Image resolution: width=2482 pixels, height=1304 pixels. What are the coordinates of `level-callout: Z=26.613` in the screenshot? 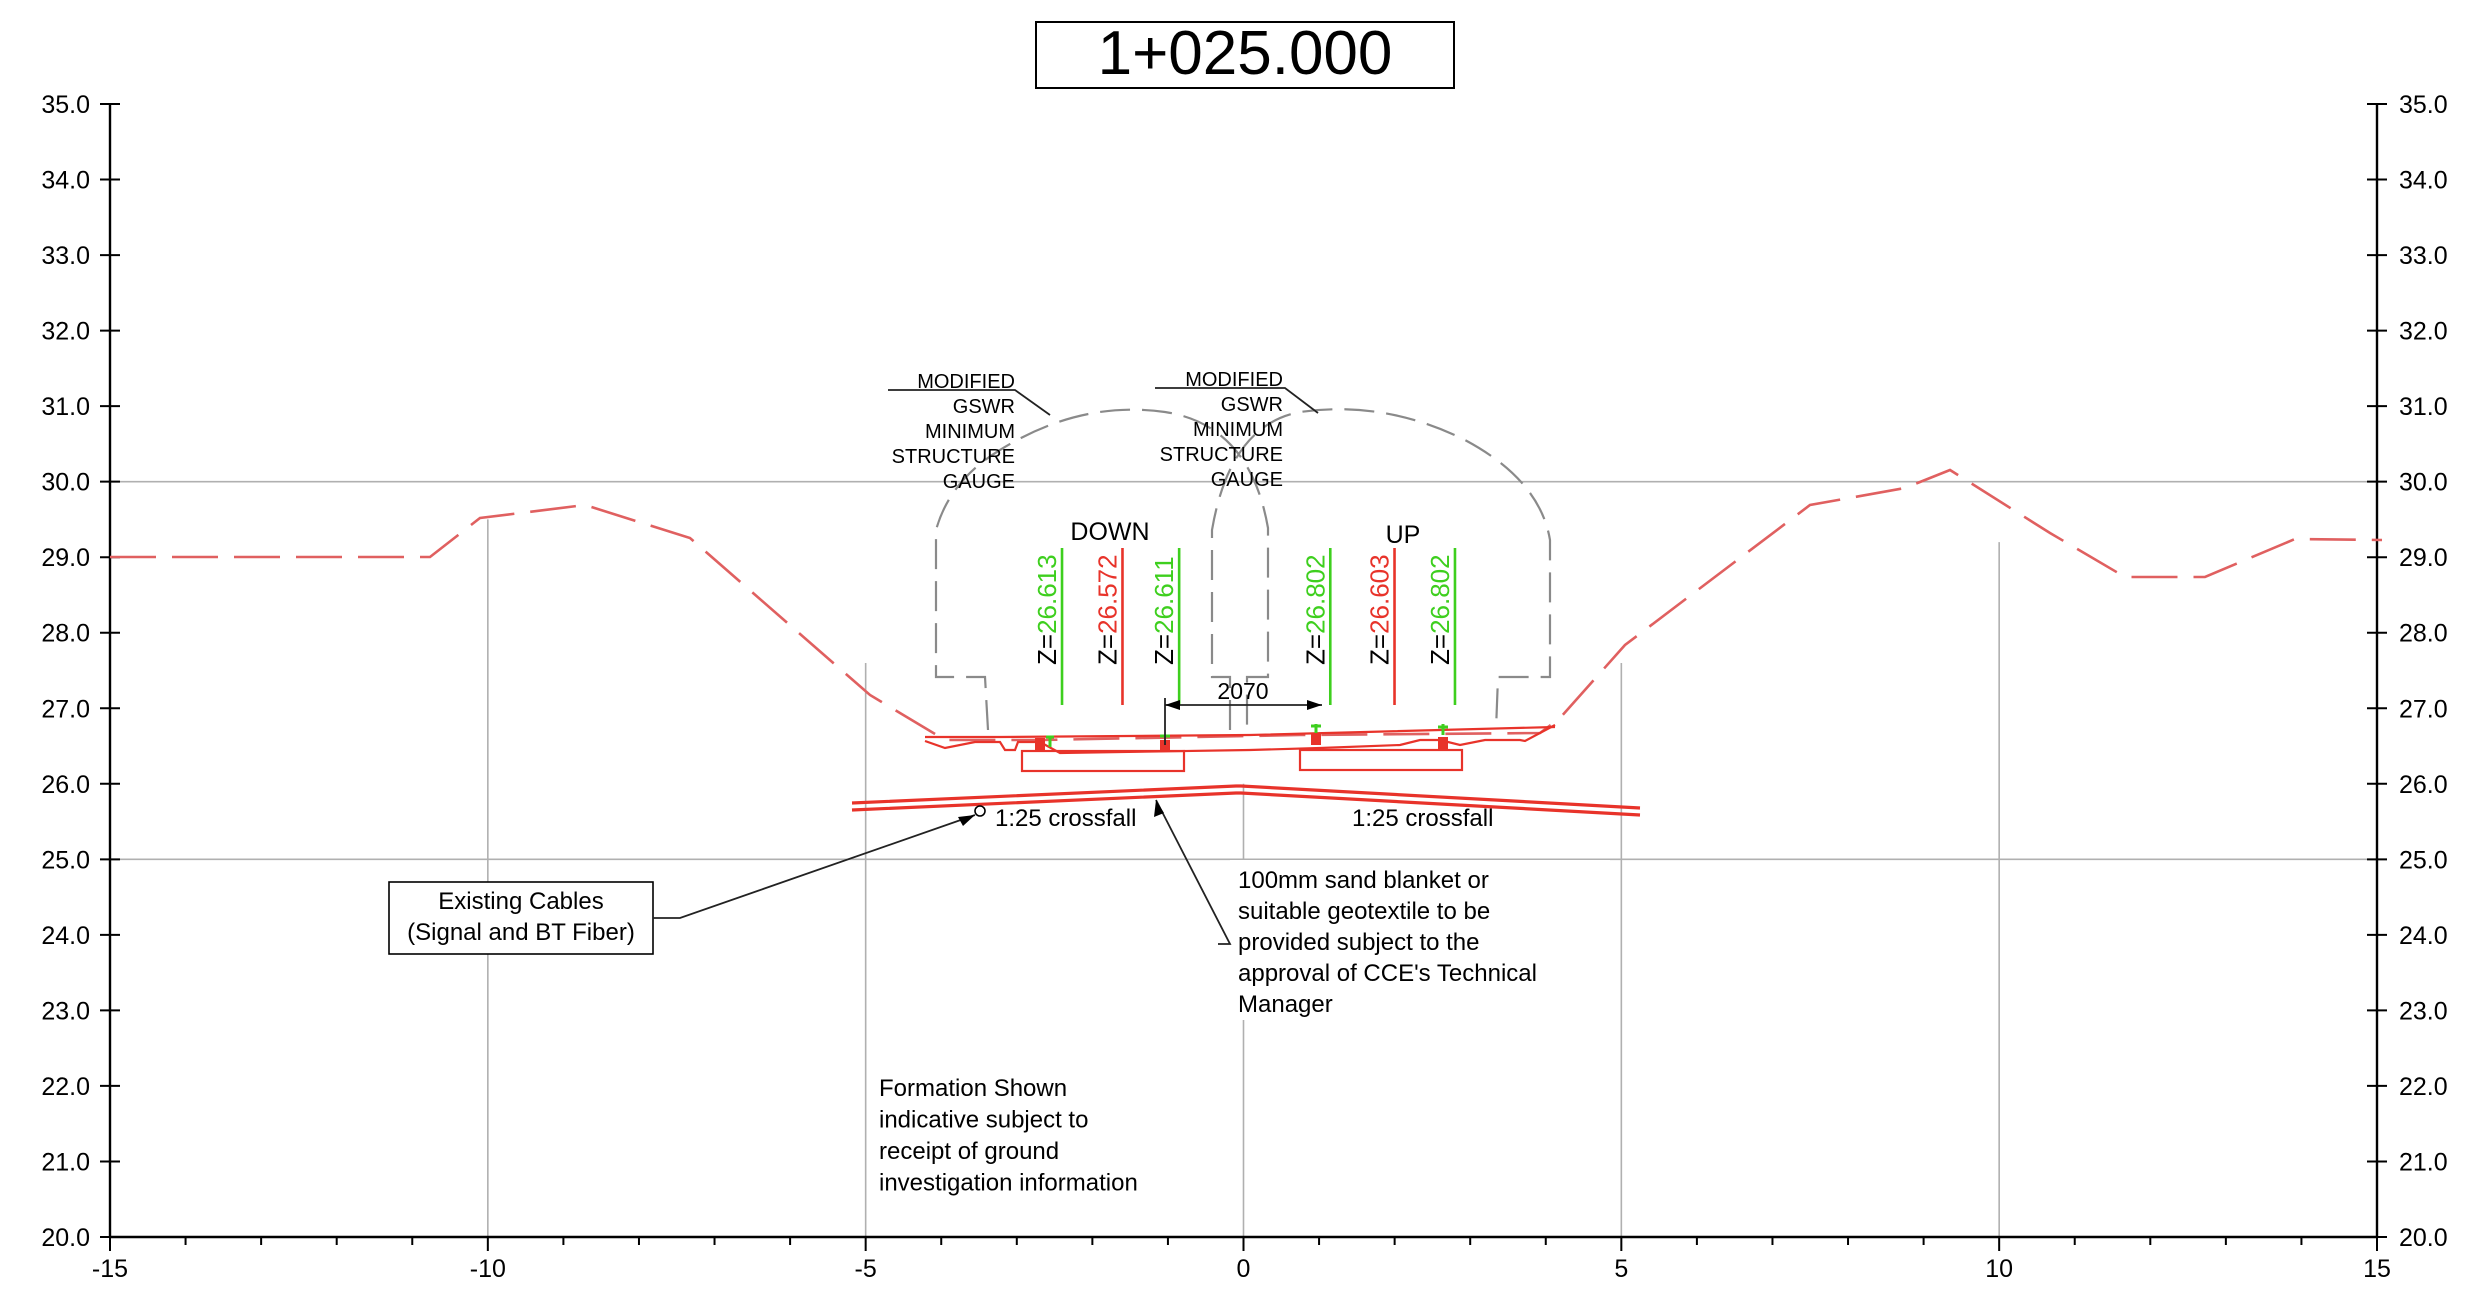 It's located at (1048, 626).